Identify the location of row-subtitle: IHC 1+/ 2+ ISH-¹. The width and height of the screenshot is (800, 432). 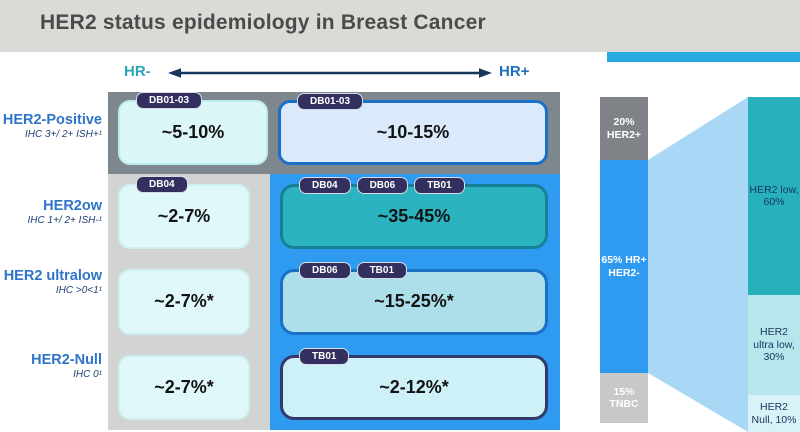
(64, 220).